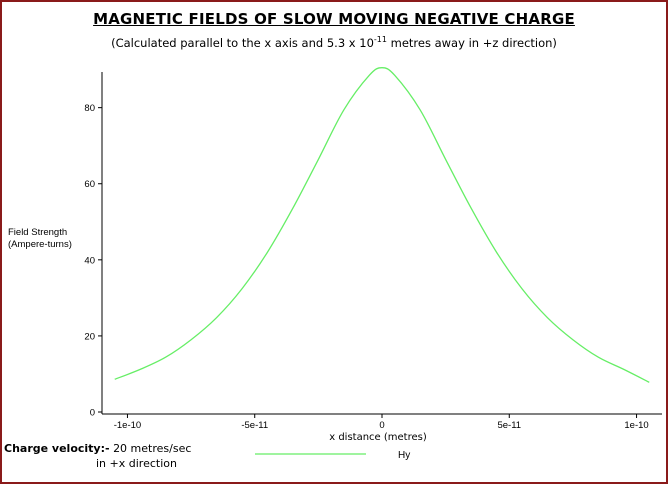 The image size is (668, 484). I want to click on y-tick-label: 80, so click(89, 108).